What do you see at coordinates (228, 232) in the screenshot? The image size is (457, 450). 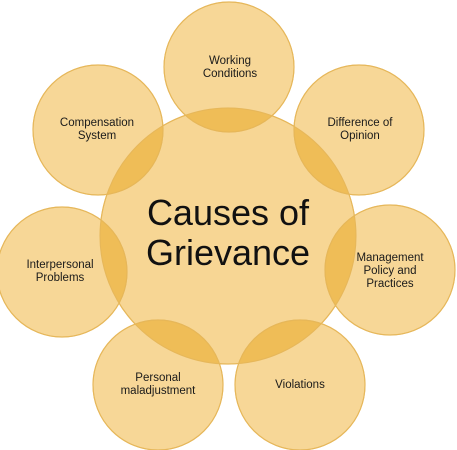 I see `center-title: Causes of Grievance` at bounding box center [228, 232].